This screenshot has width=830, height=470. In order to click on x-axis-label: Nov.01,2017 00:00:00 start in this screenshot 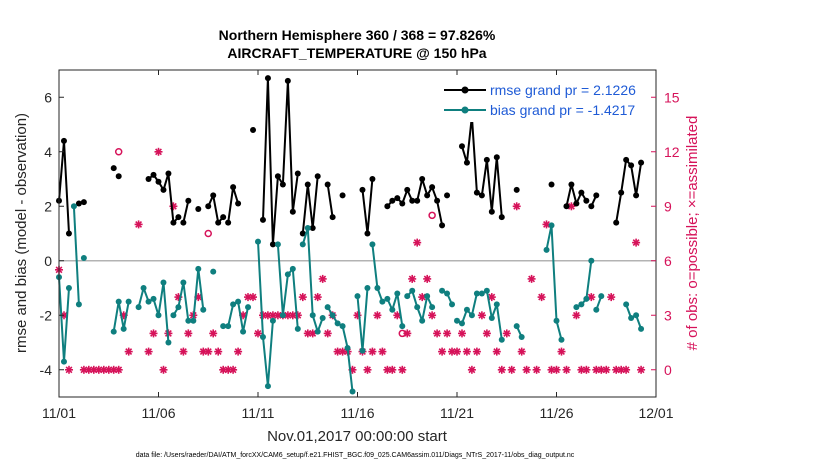, I will do `click(357, 436)`.